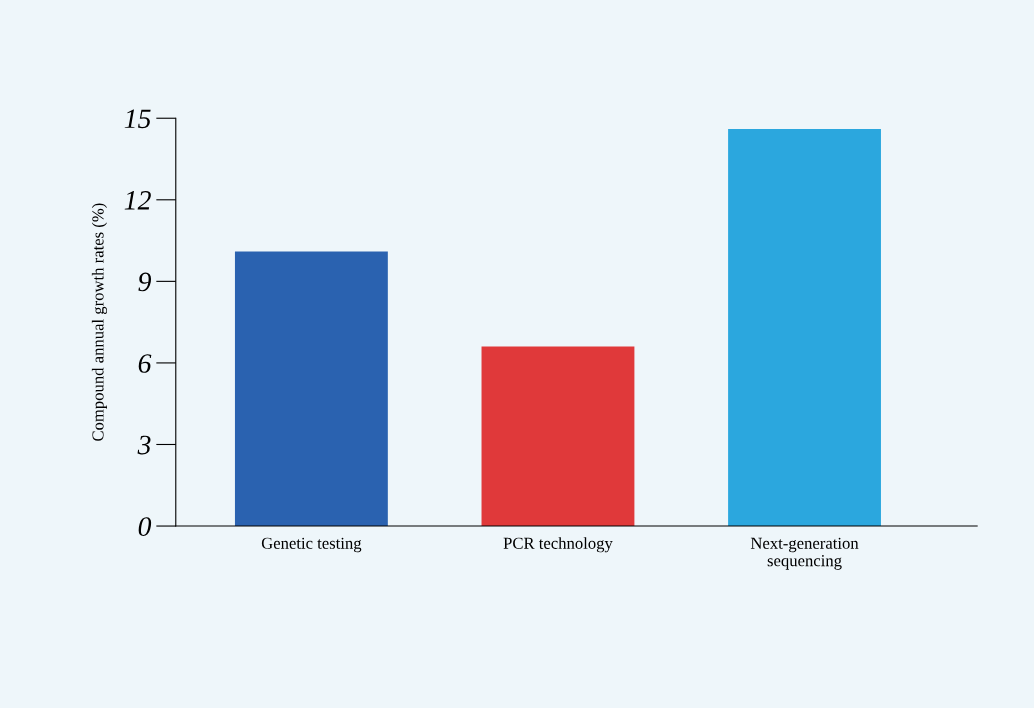  I want to click on y-tick-label: 3, so click(144, 445).